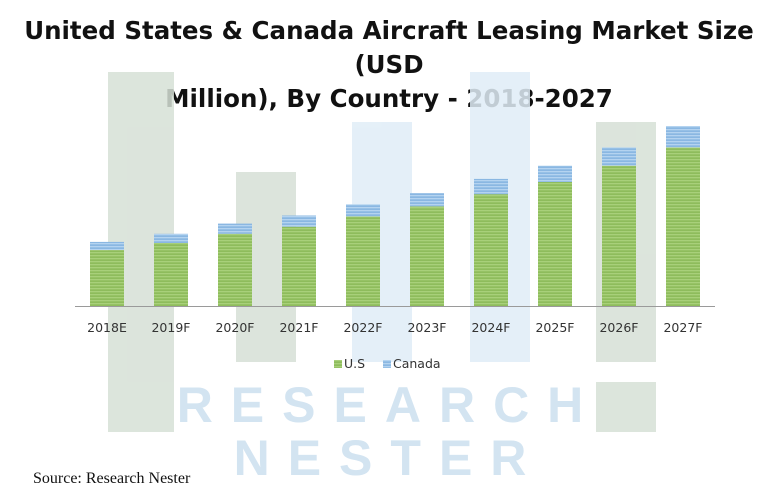  I want to click on bar-us-2021F, so click(299, 266).